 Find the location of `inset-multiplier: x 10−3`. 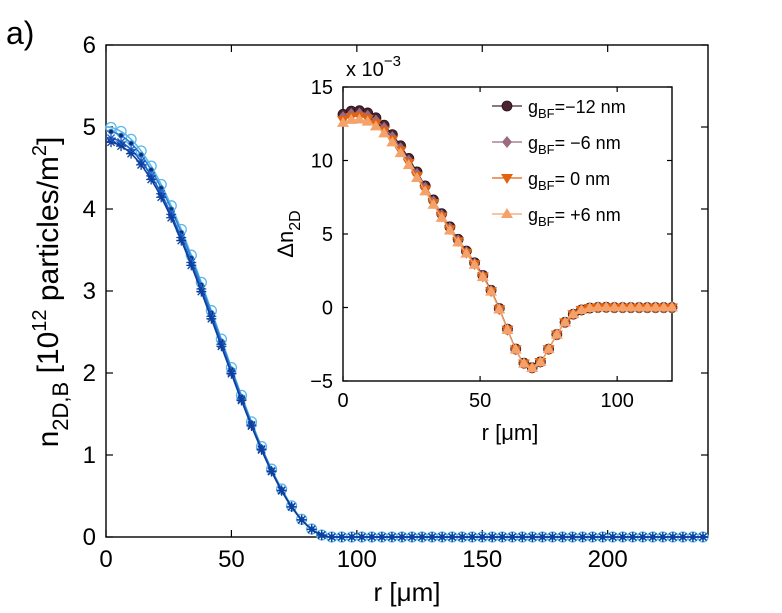

inset-multiplier: x 10−3 is located at coordinates (373, 67).